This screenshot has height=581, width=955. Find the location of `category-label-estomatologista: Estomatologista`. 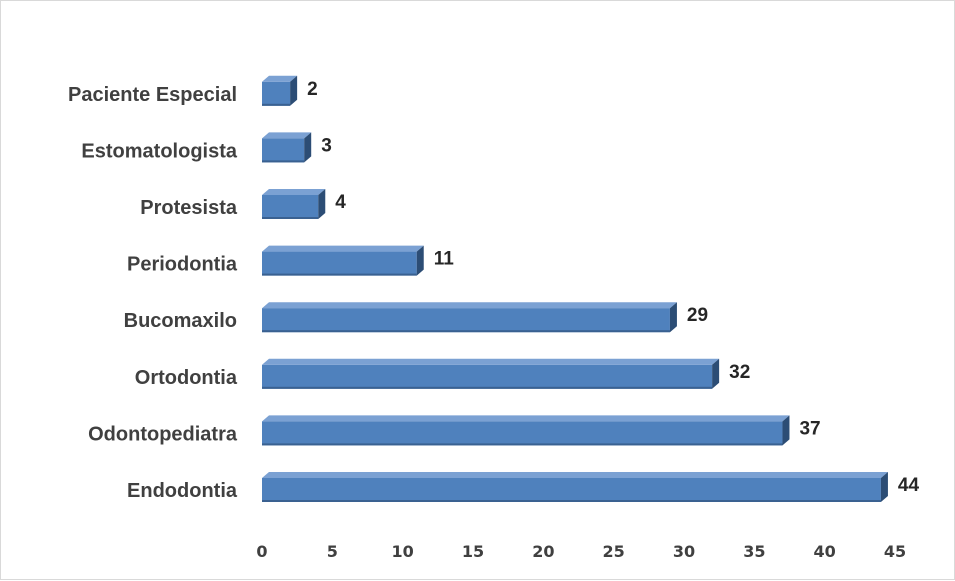

category-label-estomatologista: Estomatologista is located at coordinates (159, 151).